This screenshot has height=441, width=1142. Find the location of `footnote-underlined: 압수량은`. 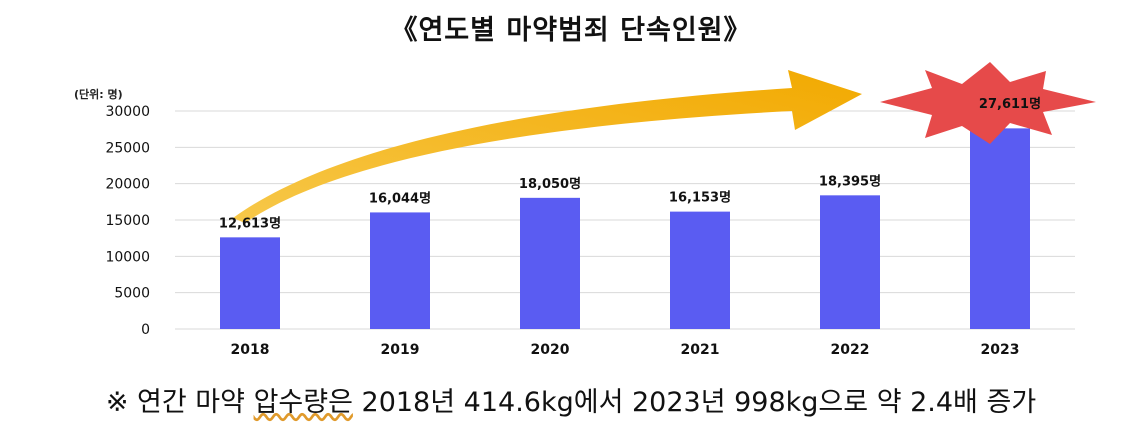

footnote-underlined: 압수량은 is located at coordinates (303, 402).